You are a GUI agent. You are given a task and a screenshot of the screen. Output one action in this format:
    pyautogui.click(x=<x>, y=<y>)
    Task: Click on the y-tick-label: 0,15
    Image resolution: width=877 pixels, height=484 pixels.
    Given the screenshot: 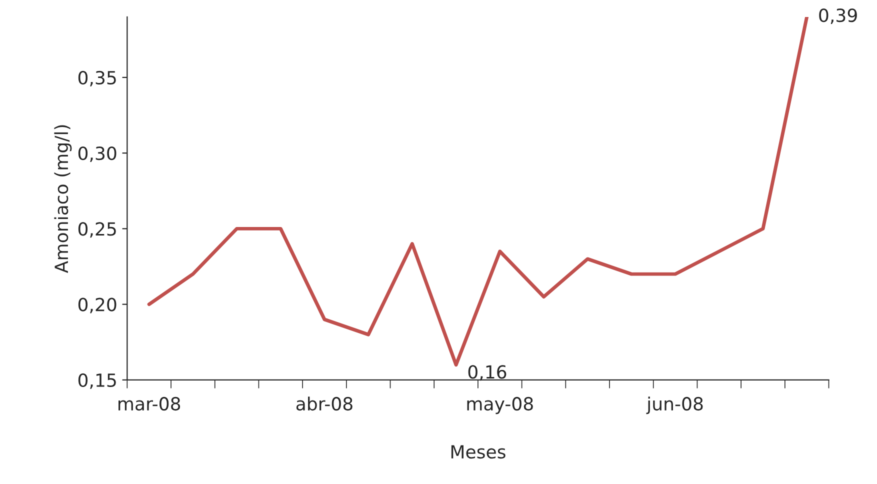 What is the action you would take?
    pyautogui.click(x=97, y=381)
    